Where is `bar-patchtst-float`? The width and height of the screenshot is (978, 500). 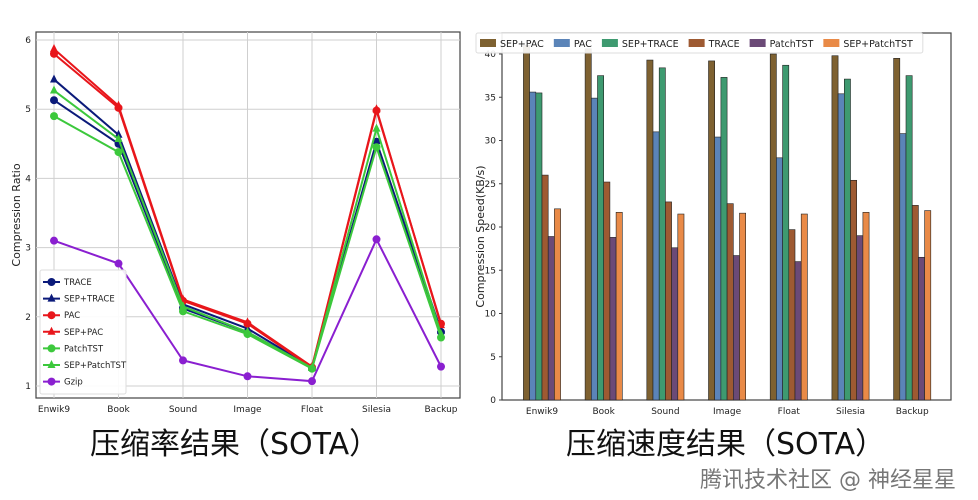 bar-patchtst-float is located at coordinates (798, 331).